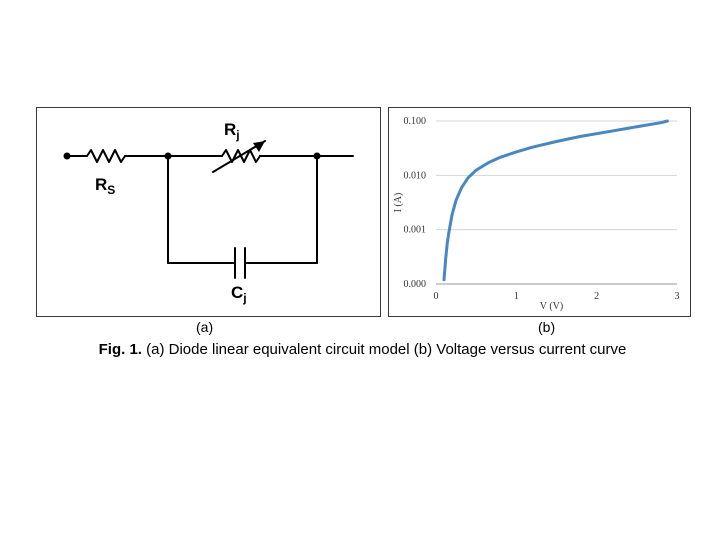  Describe the element at coordinates (596, 296) in the screenshot. I see `x-tick-label: 2` at that location.